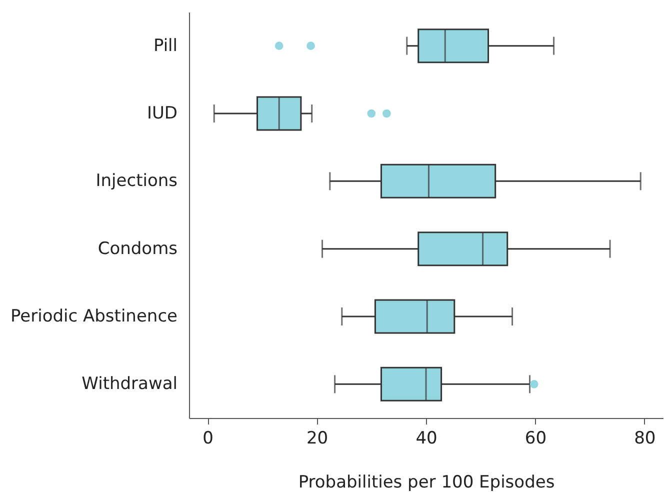 This screenshot has width=665, height=496. Describe the element at coordinates (165, 46) in the screenshot. I see `y-tick-label: Pill` at that location.